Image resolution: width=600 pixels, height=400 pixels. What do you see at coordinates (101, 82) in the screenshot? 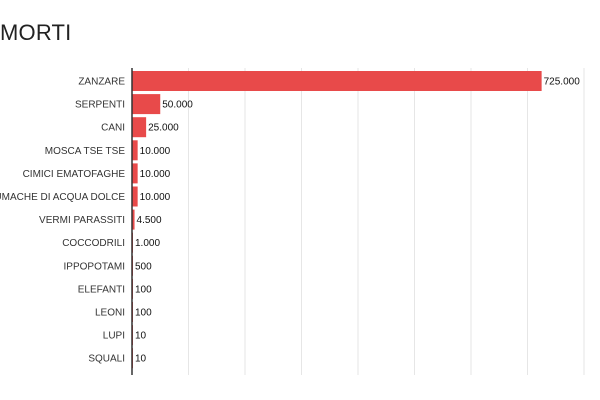
I see `category-label: ZANZARE` at bounding box center [101, 82].